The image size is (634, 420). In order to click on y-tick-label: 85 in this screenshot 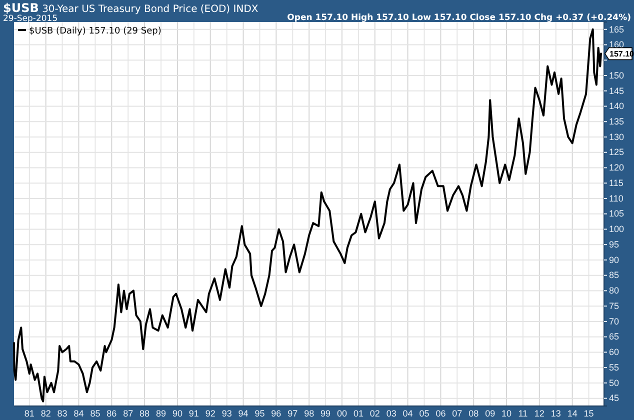, I will do `click(614, 275)`.